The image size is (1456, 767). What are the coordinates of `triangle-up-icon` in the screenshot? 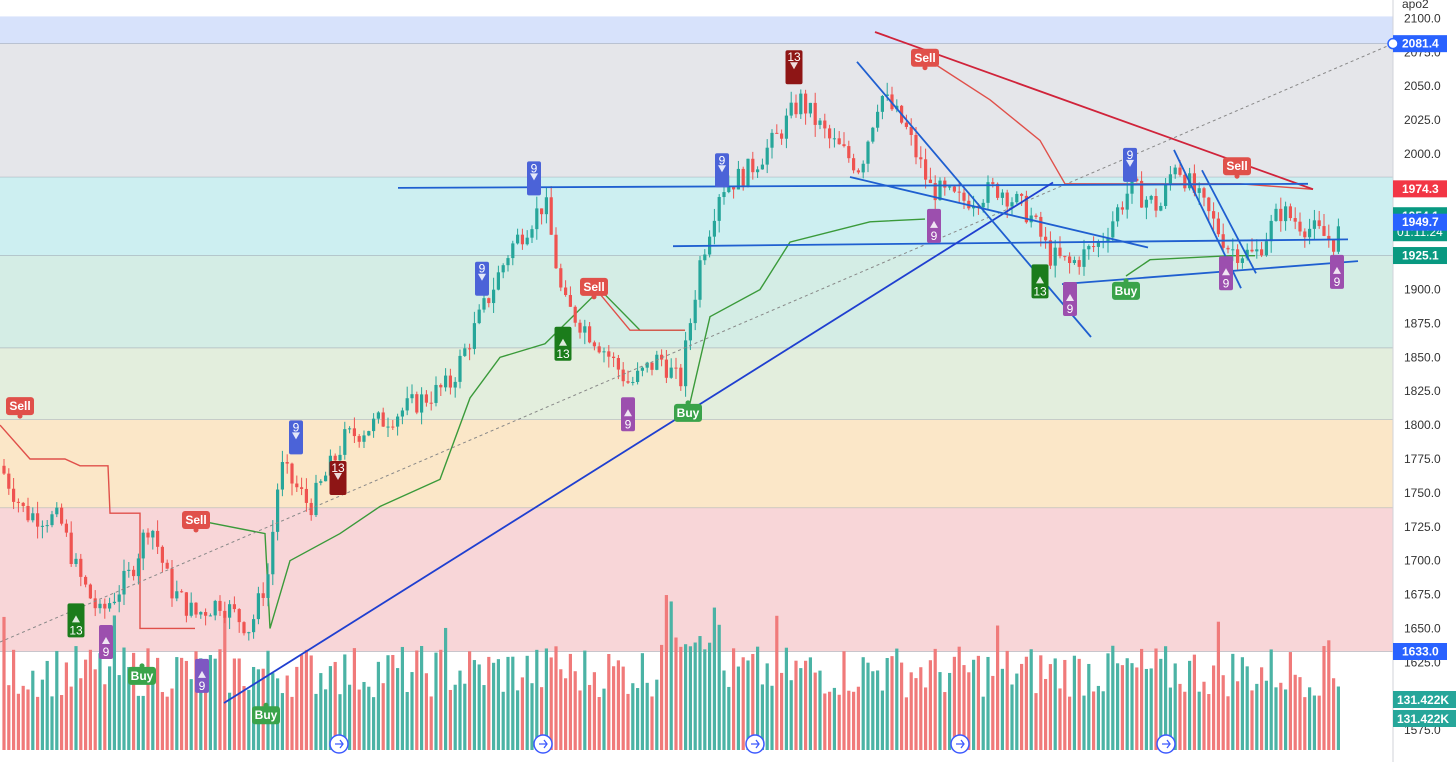 It's located at (1226, 272).